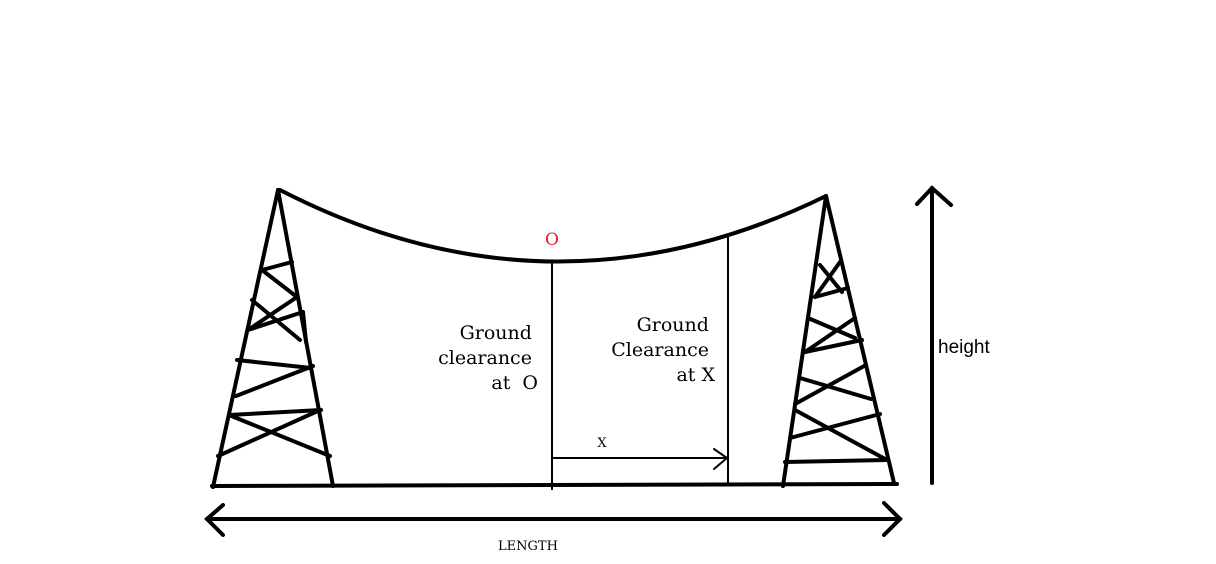 Image resolution: width=1216 pixels, height=564 pixels. I want to click on x-distance-arrow, so click(640, 459).